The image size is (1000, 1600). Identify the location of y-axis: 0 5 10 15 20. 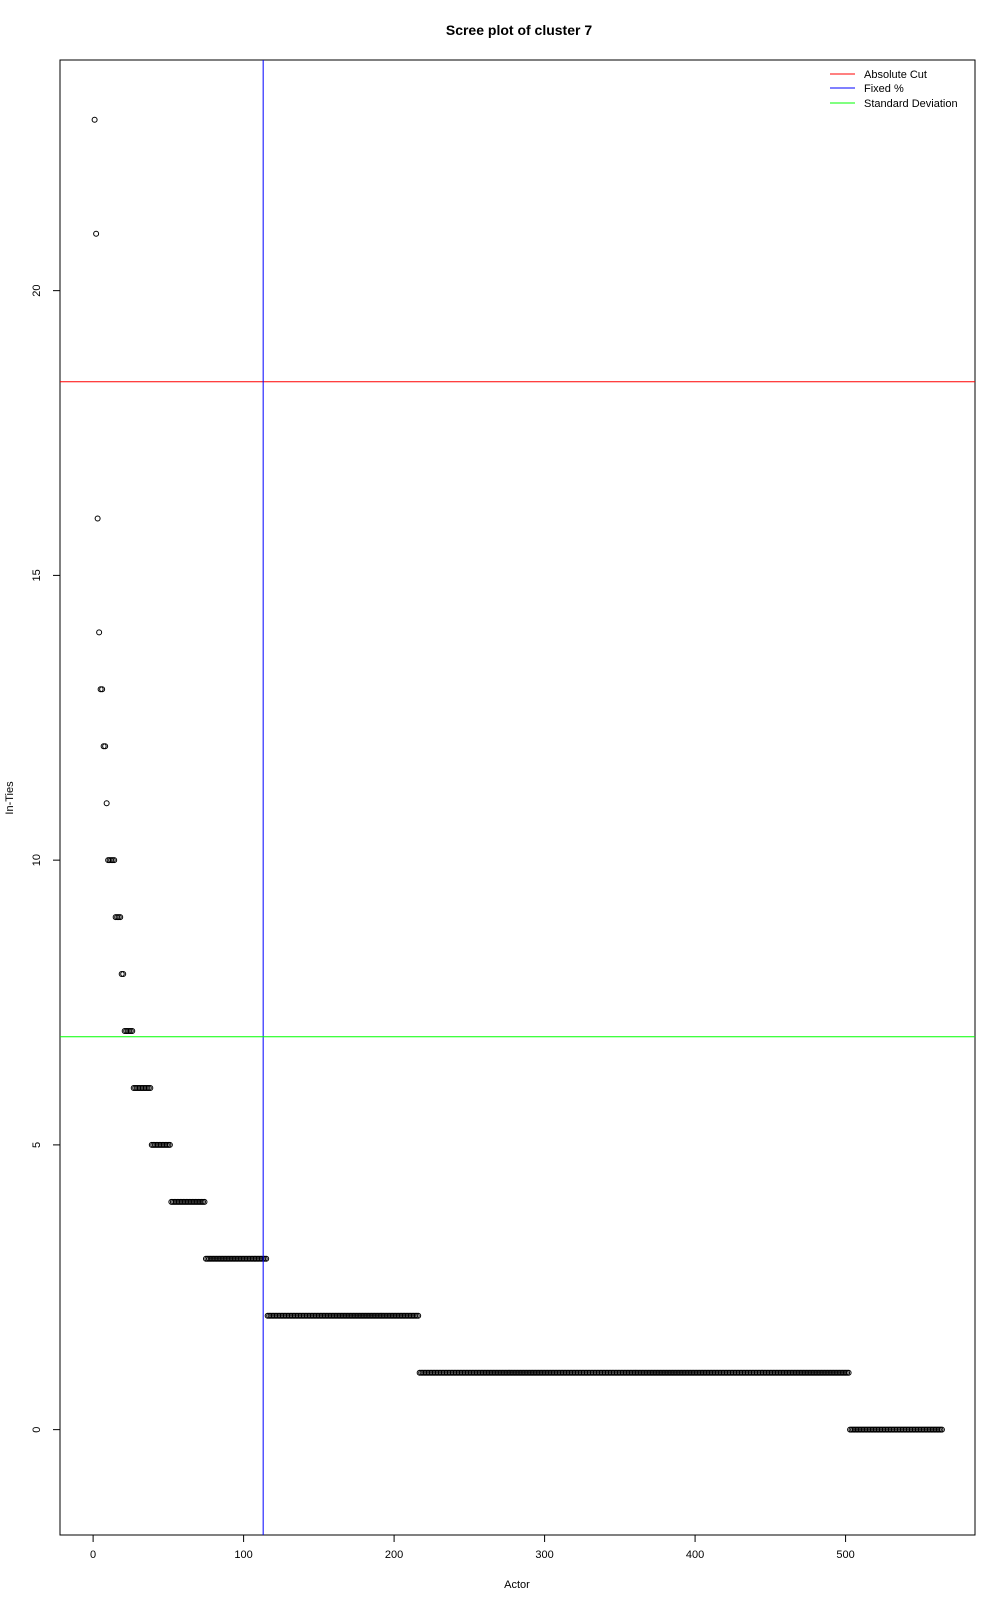
(46, 859).